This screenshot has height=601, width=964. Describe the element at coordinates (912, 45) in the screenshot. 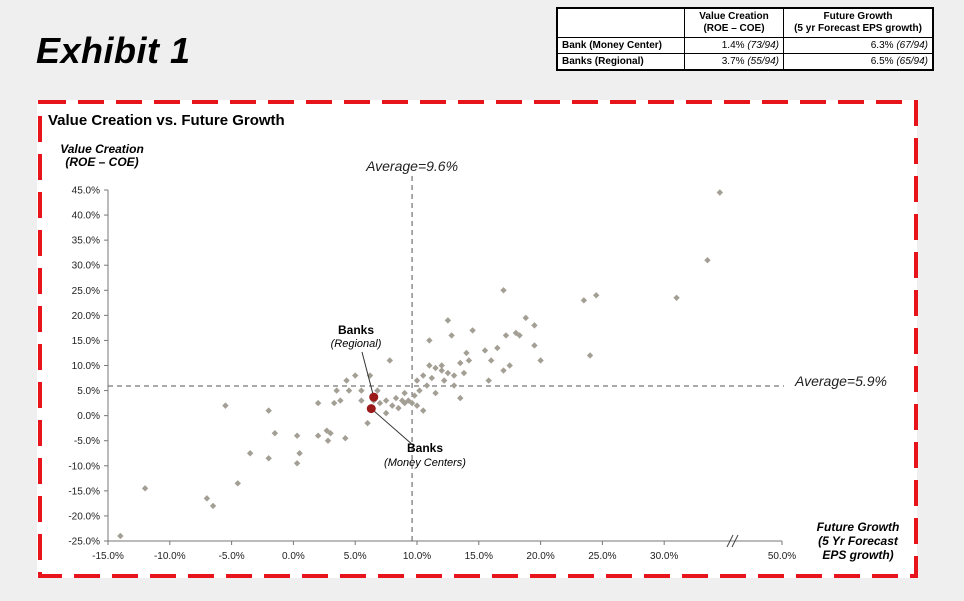

I see `fg-rank: (67/94)` at that location.